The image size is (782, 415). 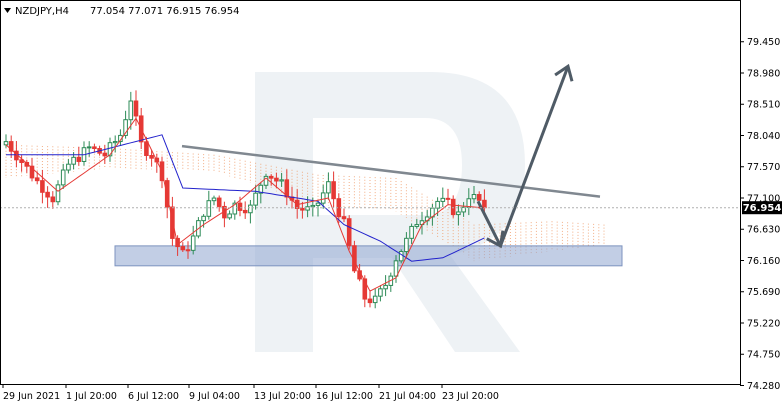 I want to click on forecast-arrow, so click(x=525, y=156).